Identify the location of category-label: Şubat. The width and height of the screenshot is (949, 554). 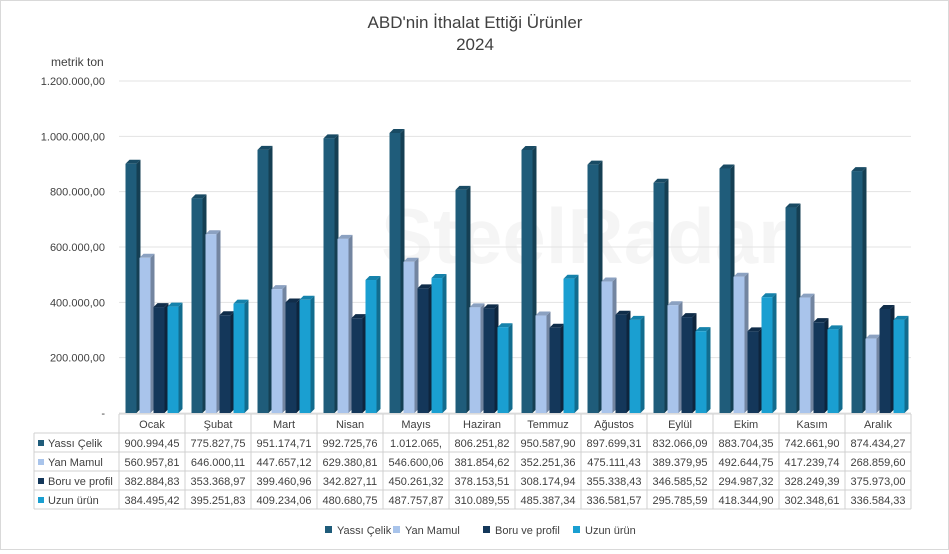
(218, 425).